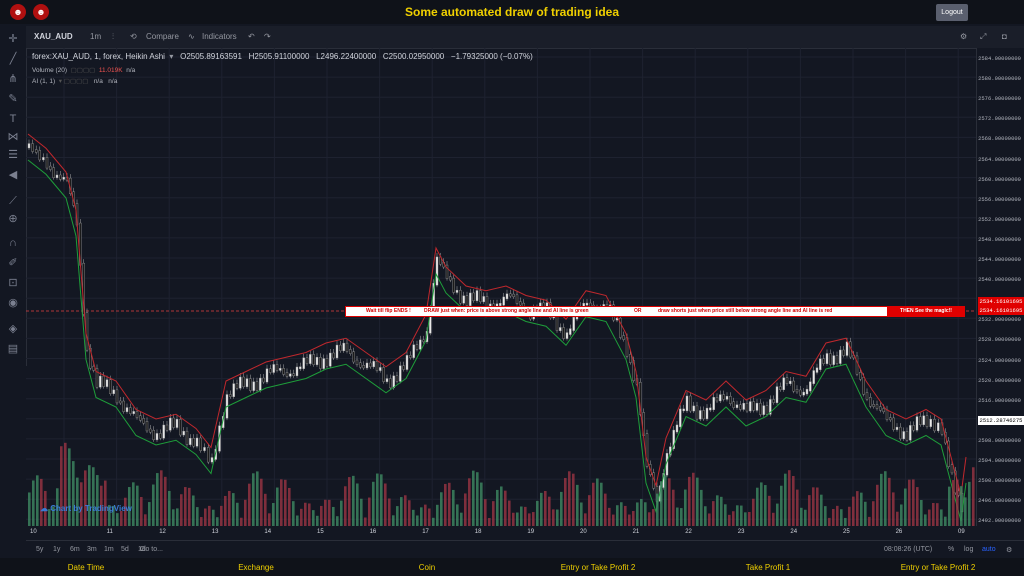  What do you see at coordinates (899, 532) in the screenshot?
I see `time-tick-label: 26` at bounding box center [899, 532].